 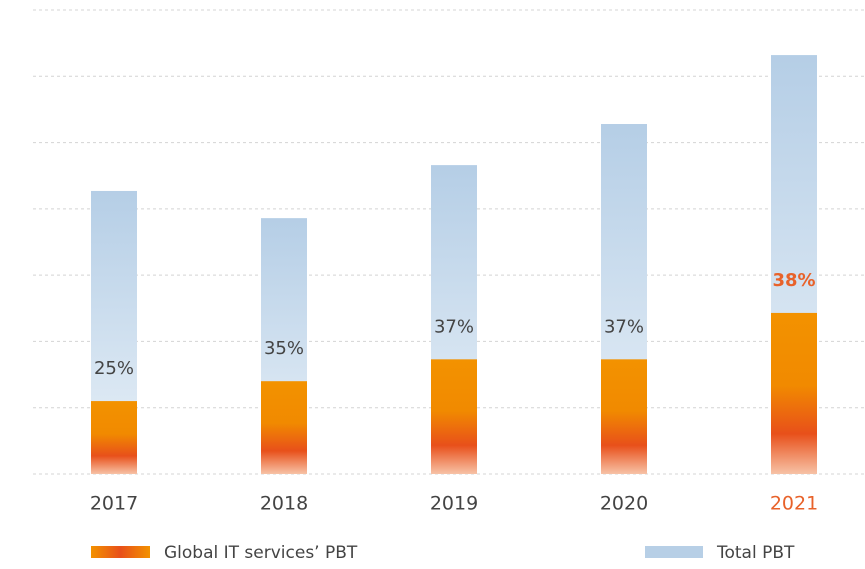 I want to click on share-label: 35%, so click(x=284, y=348).